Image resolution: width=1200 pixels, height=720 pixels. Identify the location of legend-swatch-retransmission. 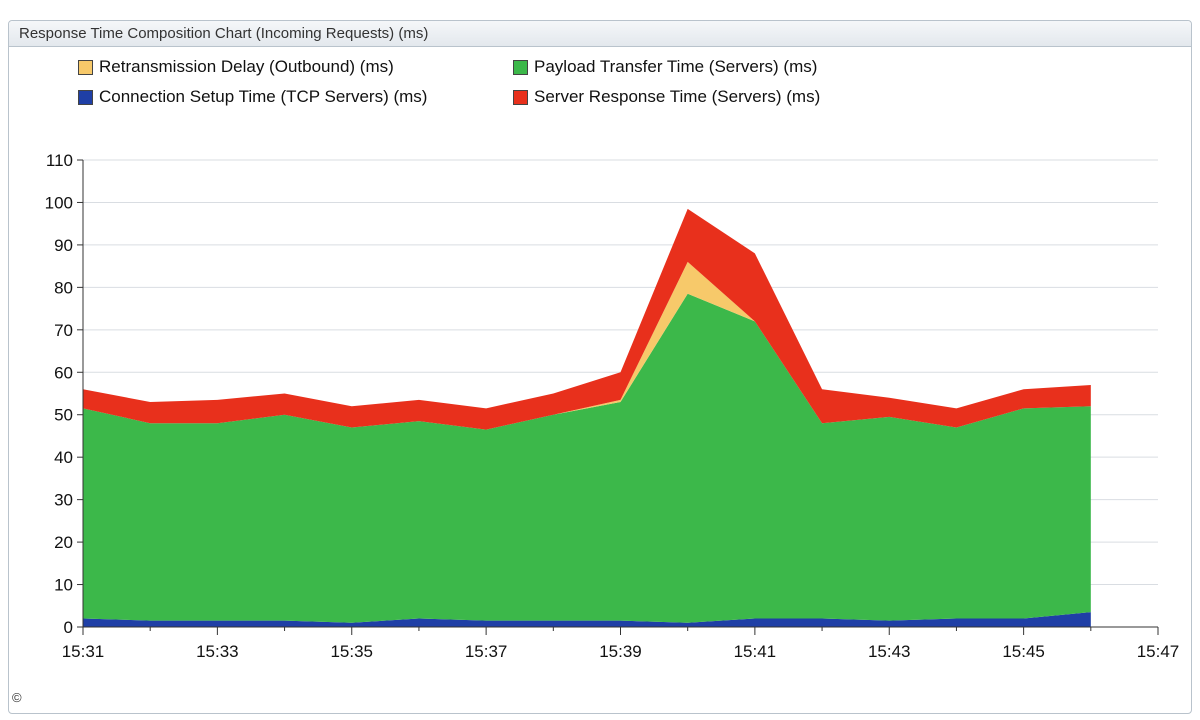
(85, 67).